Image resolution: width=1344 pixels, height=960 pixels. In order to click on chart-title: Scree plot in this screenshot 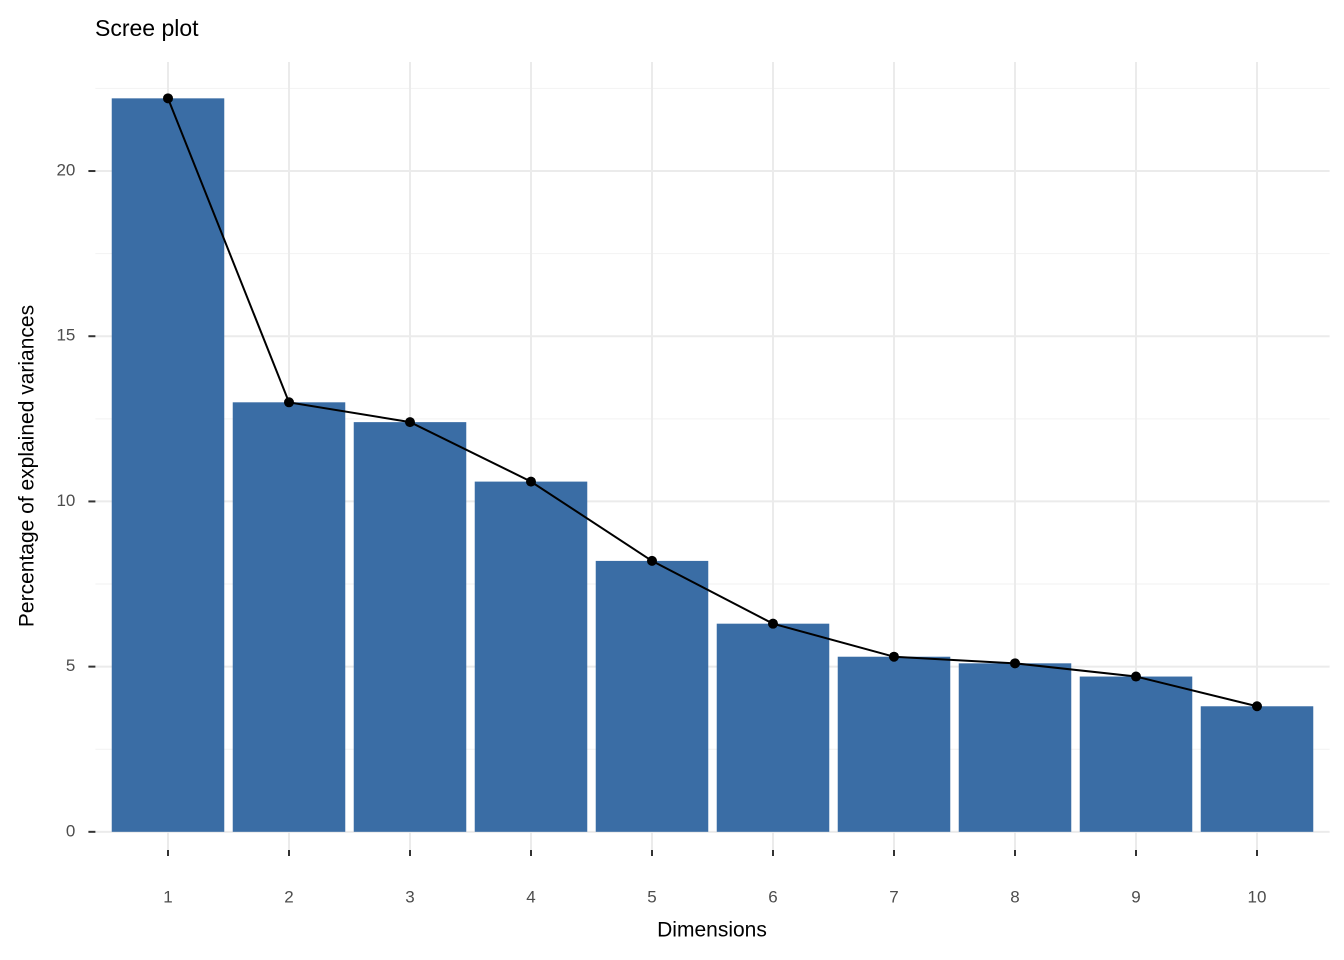, I will do `click(147, 28)`.